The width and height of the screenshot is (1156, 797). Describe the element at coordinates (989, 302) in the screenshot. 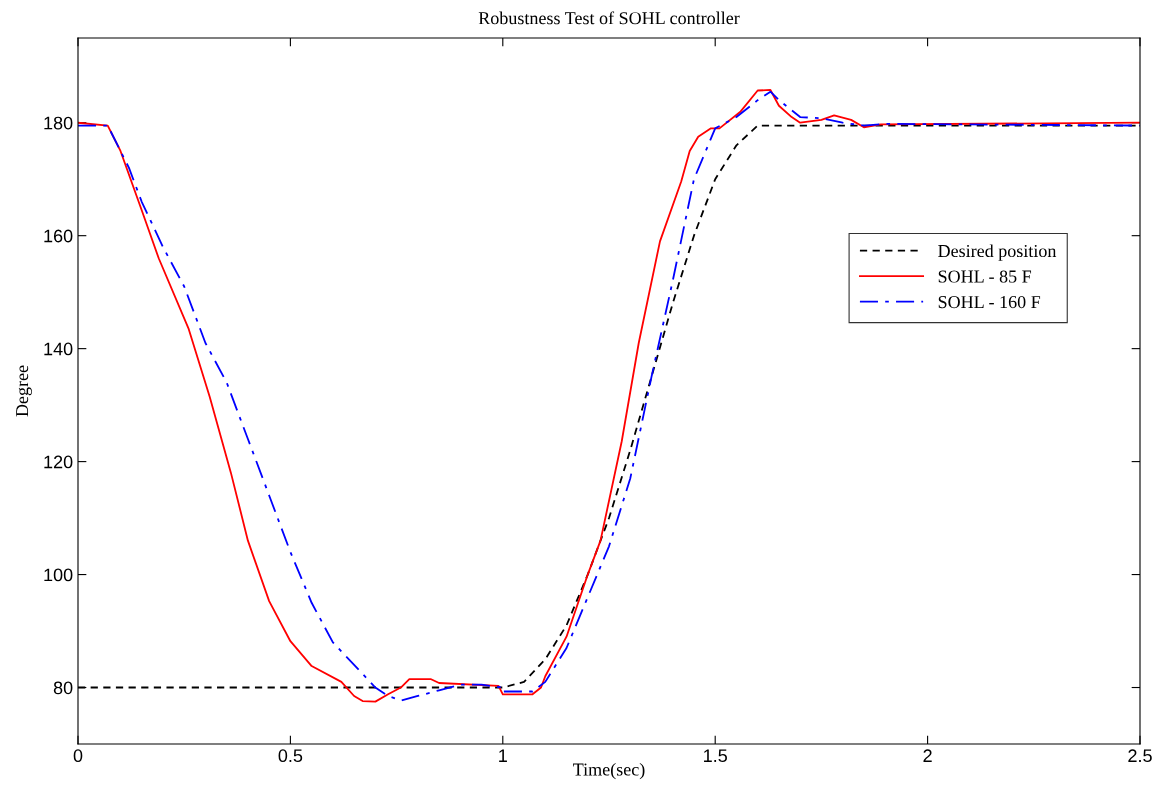

I see `legend-label: SOHL - 160 F` at that location.